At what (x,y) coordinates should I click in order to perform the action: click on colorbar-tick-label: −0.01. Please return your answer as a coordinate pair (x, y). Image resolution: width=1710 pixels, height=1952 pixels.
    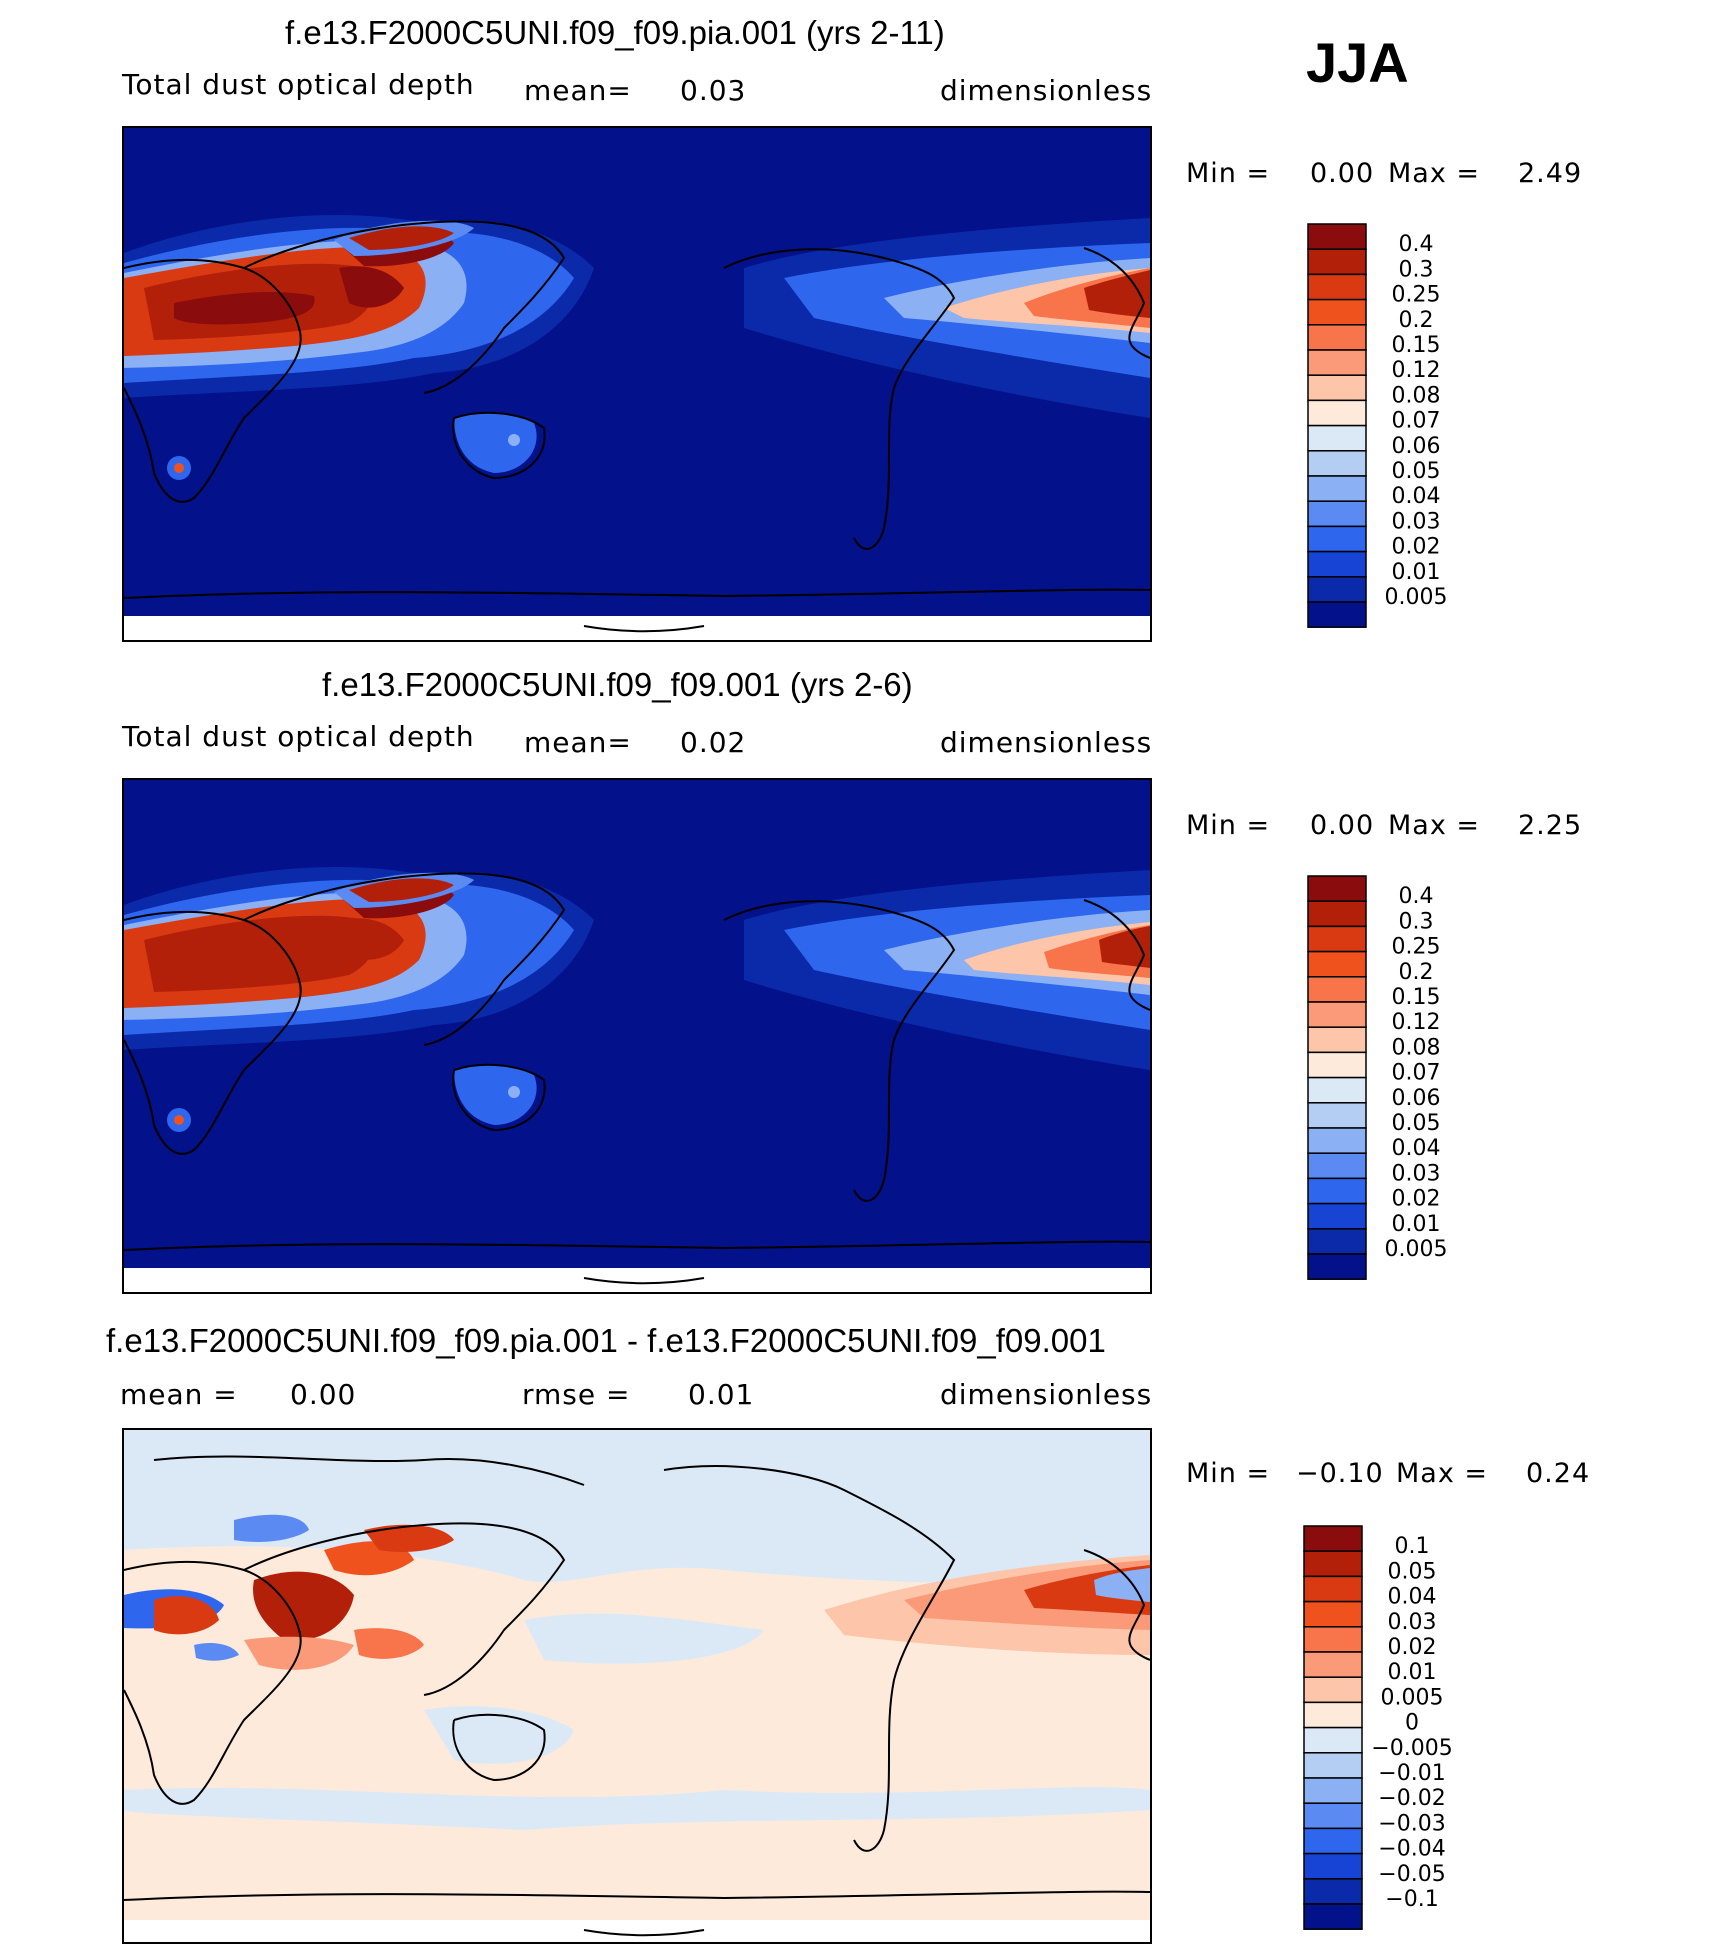
    Looking at the image, I should click on (1411, 1773).